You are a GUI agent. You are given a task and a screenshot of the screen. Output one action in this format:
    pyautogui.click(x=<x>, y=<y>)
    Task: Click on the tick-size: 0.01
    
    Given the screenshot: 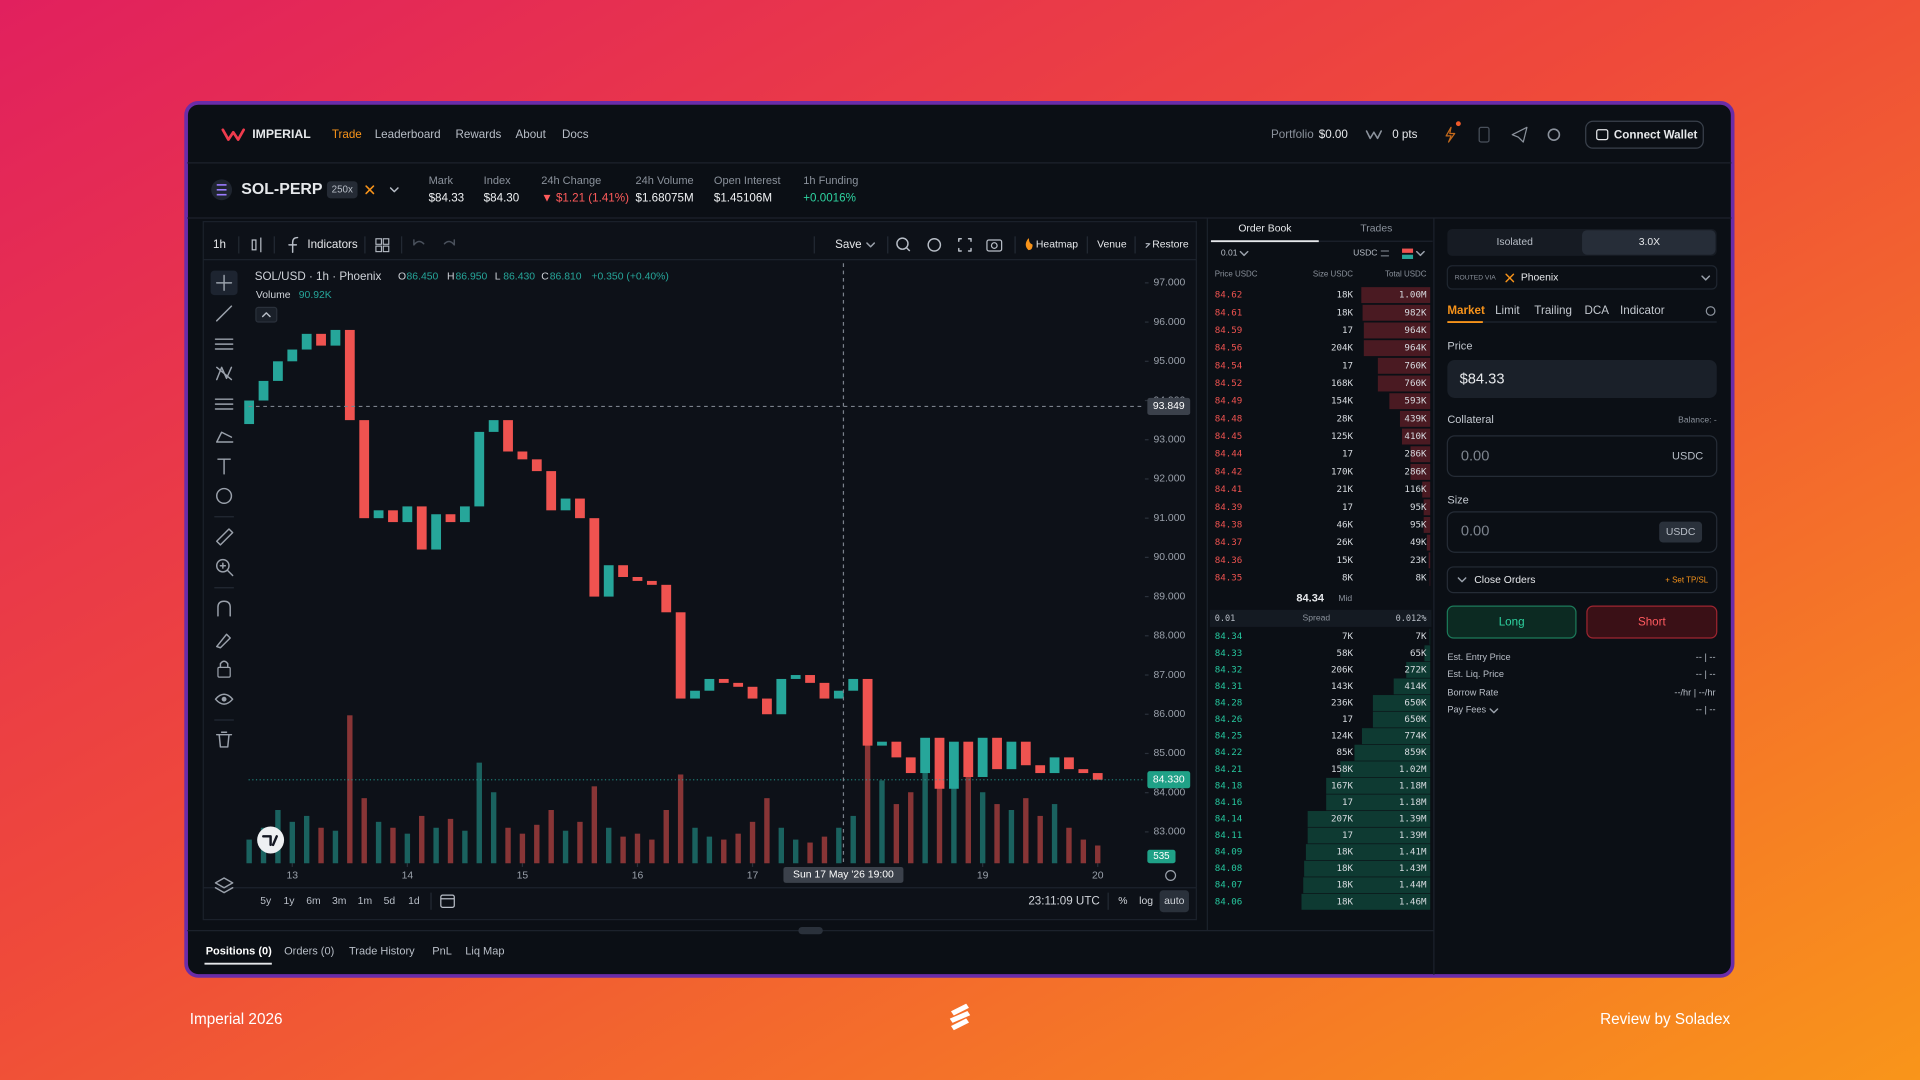 What is the action you would take?
    pyautogui.click(x=1229, y=253)
    